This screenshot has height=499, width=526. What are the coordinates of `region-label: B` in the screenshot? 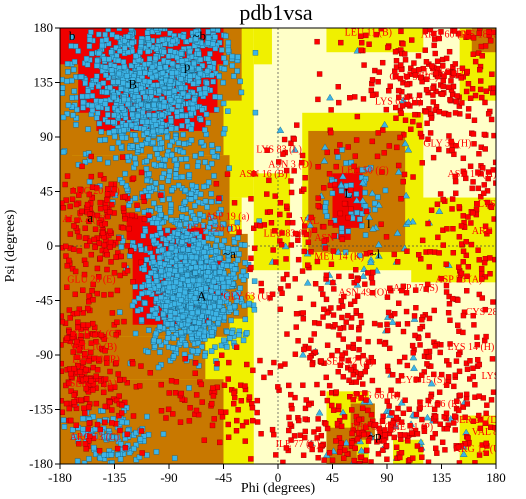 It's located at (132, 84).